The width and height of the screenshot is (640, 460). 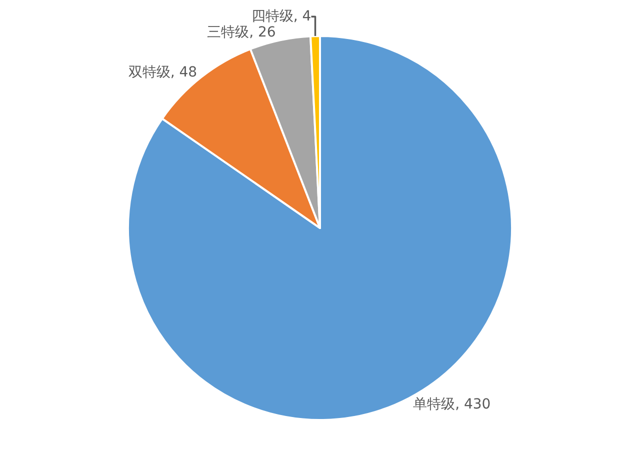 What do you see at coordinates (452, 404) in the screenshot?
I see `slice-label: 单特级, 430` at bounding box center [452, 404].